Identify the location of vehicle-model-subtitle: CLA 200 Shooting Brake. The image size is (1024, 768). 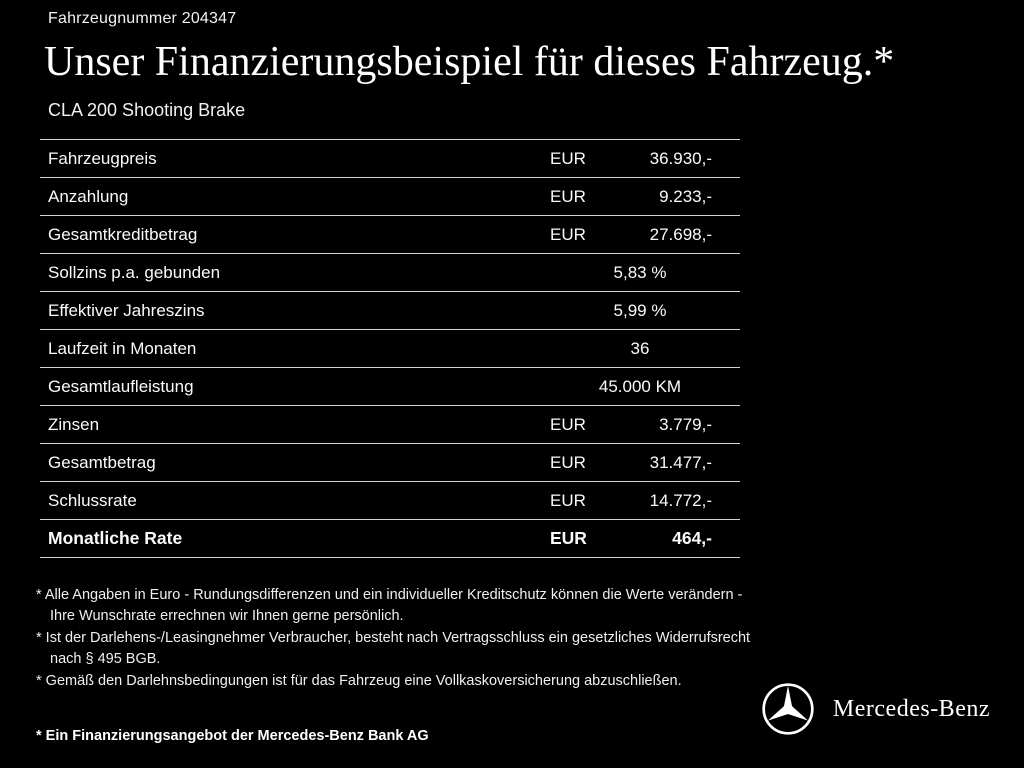
(147, 110).